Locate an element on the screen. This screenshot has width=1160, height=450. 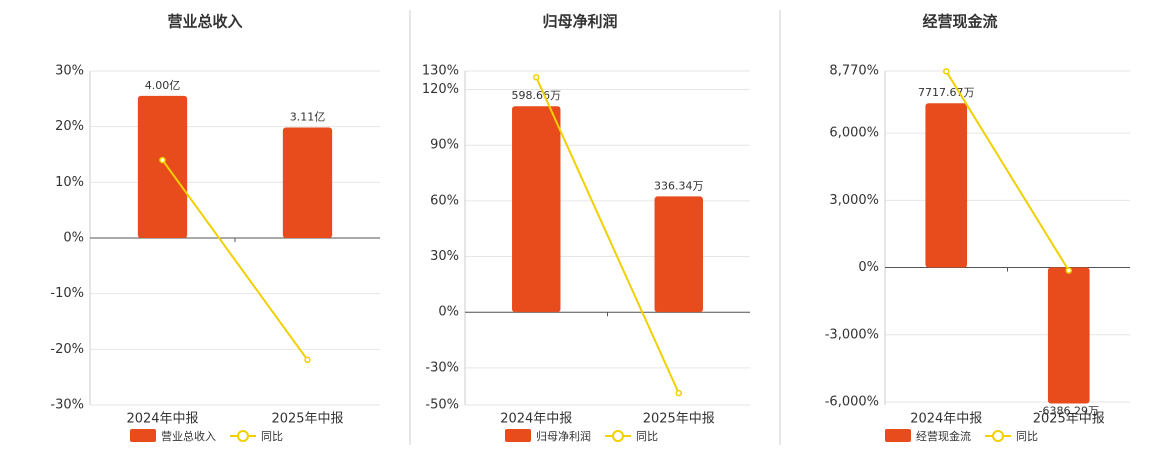
legend-label: 营业总收入 is located at coordinates (188, 436).